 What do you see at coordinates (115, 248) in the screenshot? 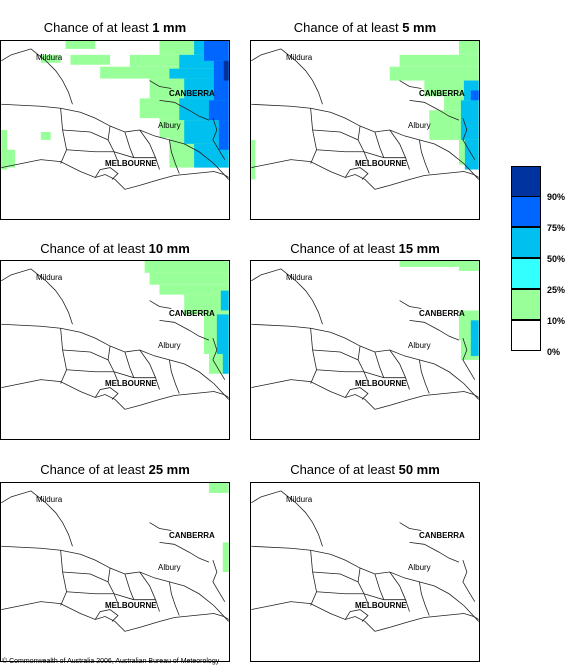
I see `panel-title-10mm: Chance of at least 10 mm` at bounding box center [115, 248].